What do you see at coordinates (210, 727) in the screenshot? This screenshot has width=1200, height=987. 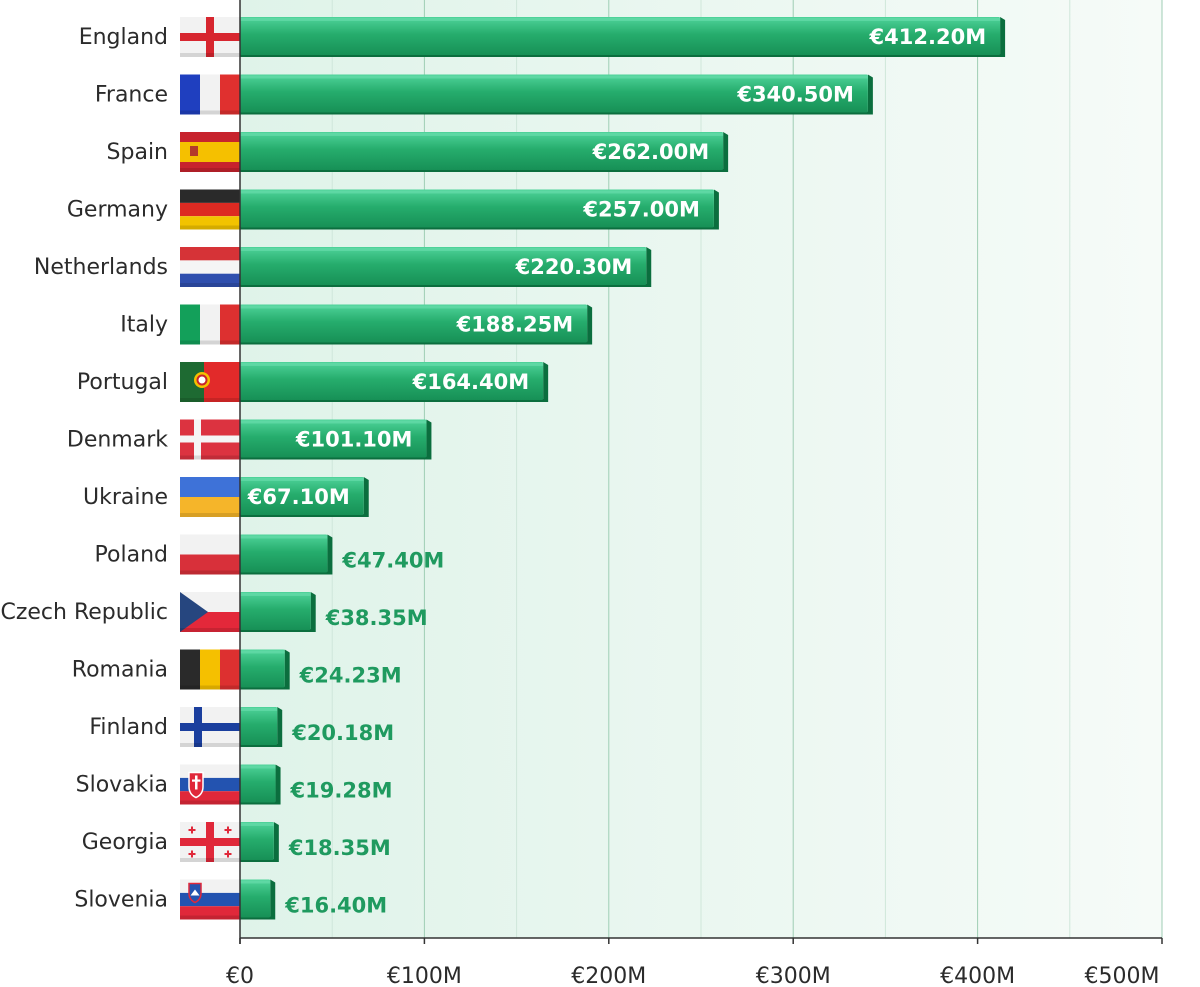 I see `finland-flag` at bounding box center [210, 727].